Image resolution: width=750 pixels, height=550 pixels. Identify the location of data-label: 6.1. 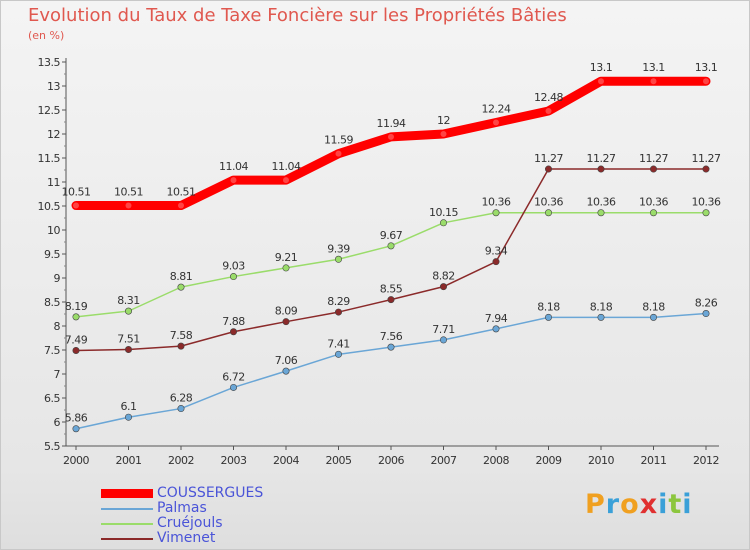
(129, 406).